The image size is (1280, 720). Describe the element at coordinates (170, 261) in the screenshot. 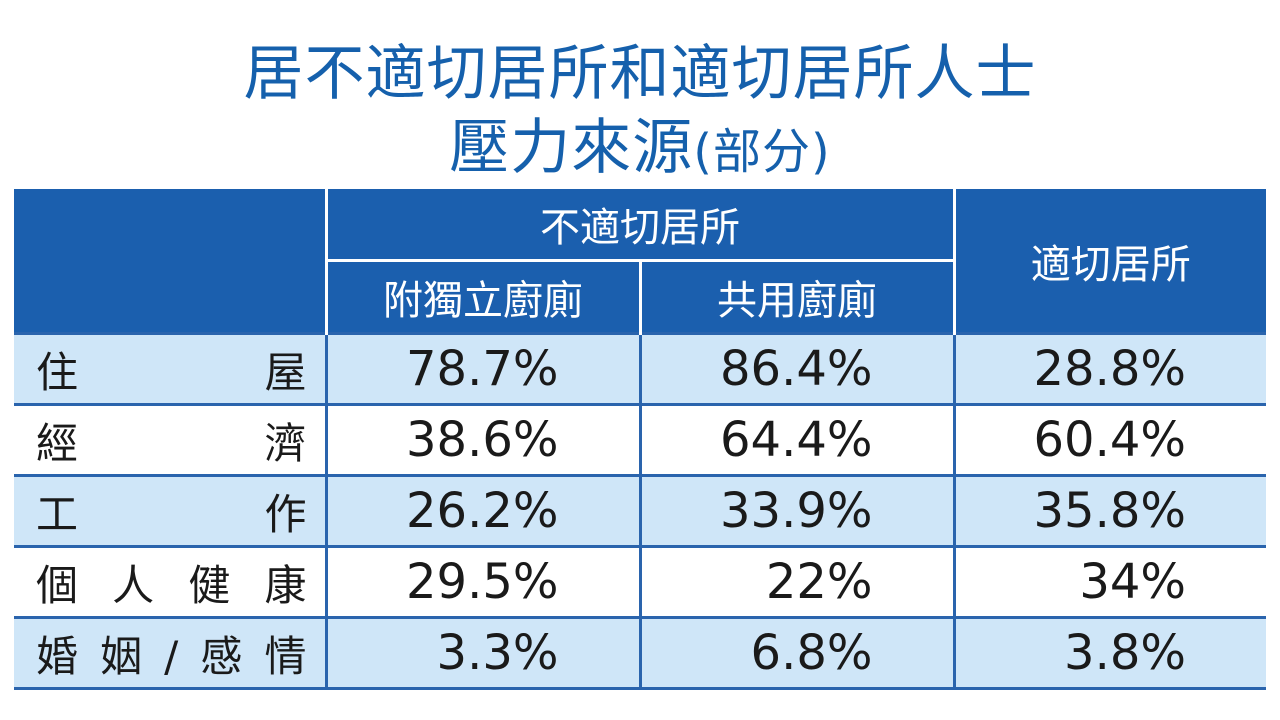

I see `header-corner-cell` at that location.